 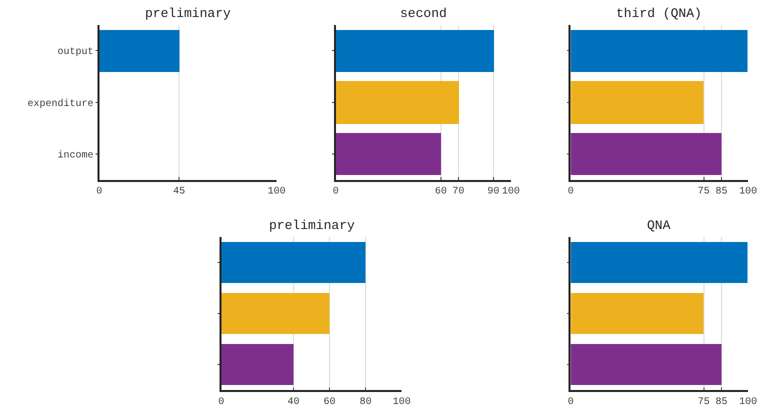 What do you see at coordinates (293, 402) in the screenshot?
I see `x-tick-label: 40` at bounding box center [293, 402].